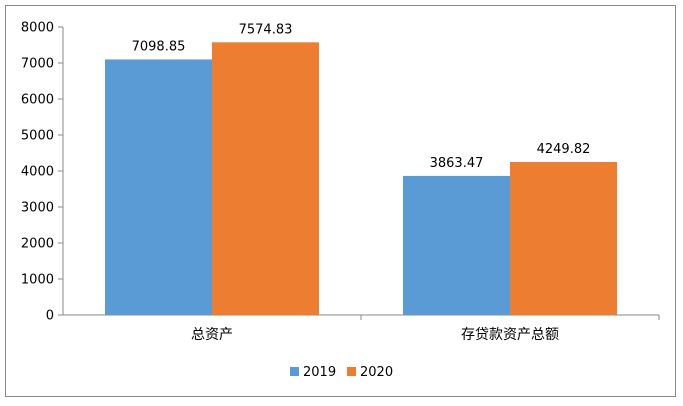 This screenshot has height=406, width=683. I want to click on y-tick-label: 0, so click(50, 316).